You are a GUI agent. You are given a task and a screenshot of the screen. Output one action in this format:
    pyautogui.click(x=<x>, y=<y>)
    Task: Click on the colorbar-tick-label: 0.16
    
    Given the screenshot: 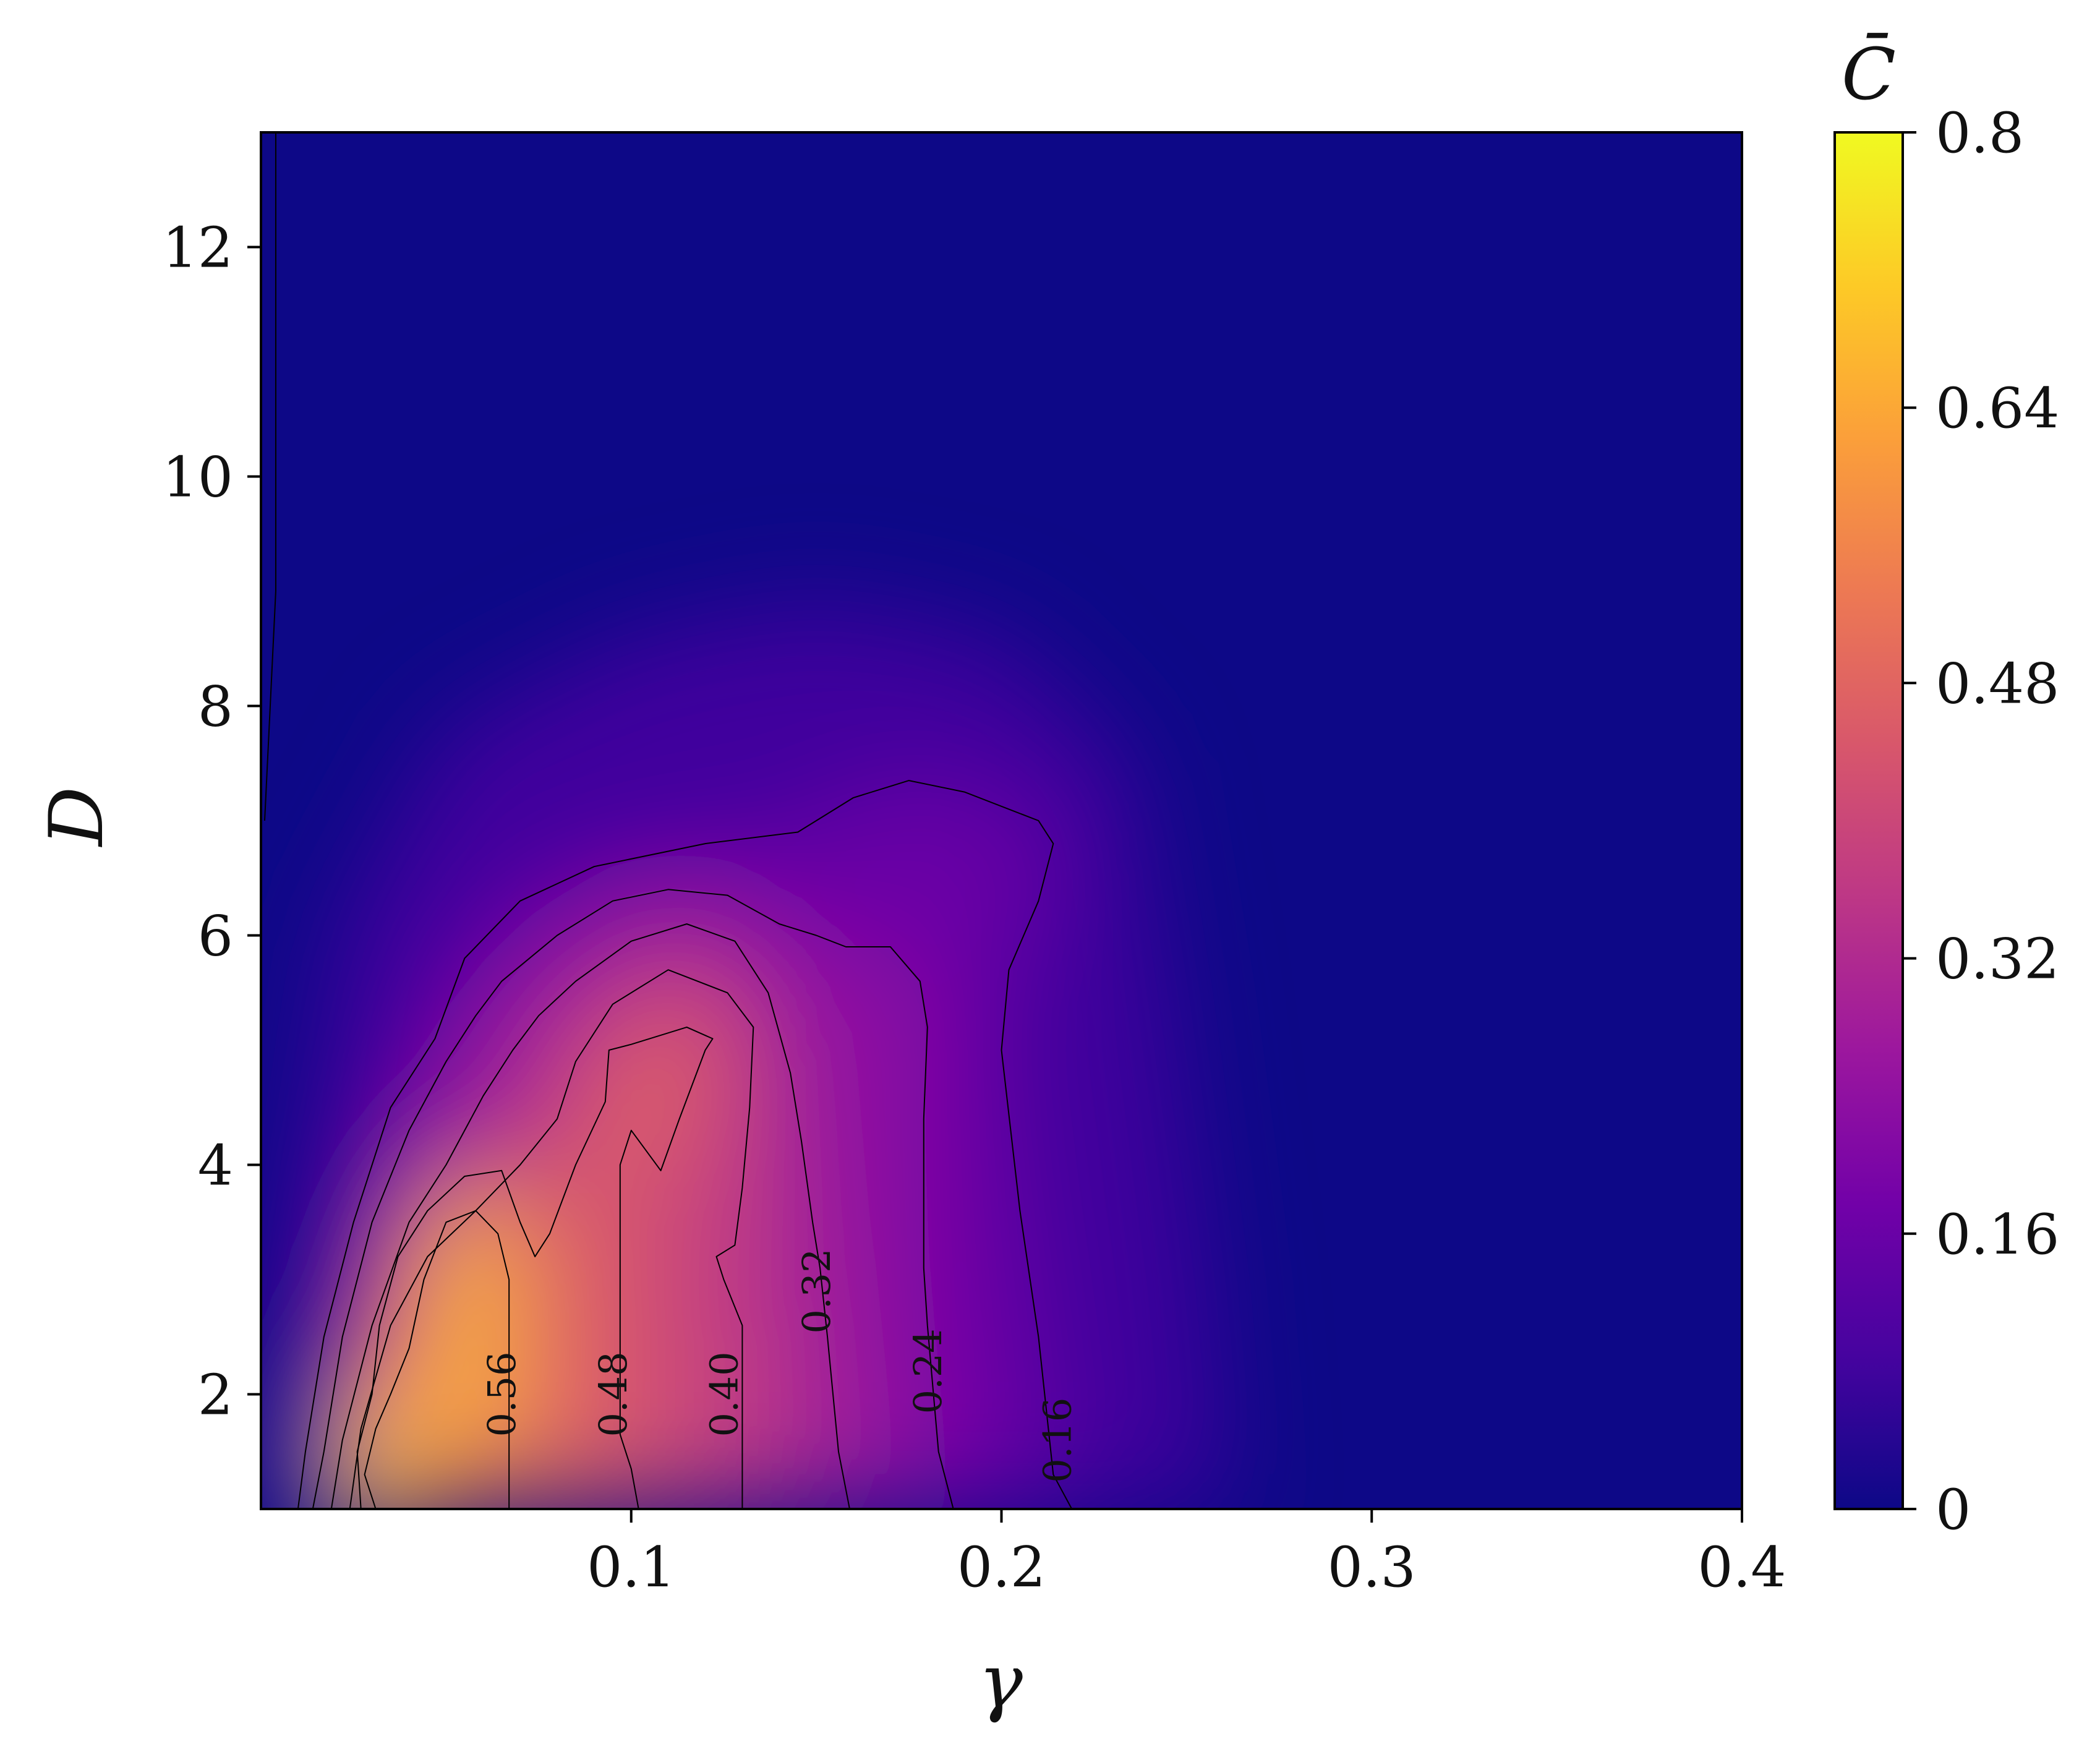 What is the action you would take?
    pyautogui.click(x=1997, y=1234)
    